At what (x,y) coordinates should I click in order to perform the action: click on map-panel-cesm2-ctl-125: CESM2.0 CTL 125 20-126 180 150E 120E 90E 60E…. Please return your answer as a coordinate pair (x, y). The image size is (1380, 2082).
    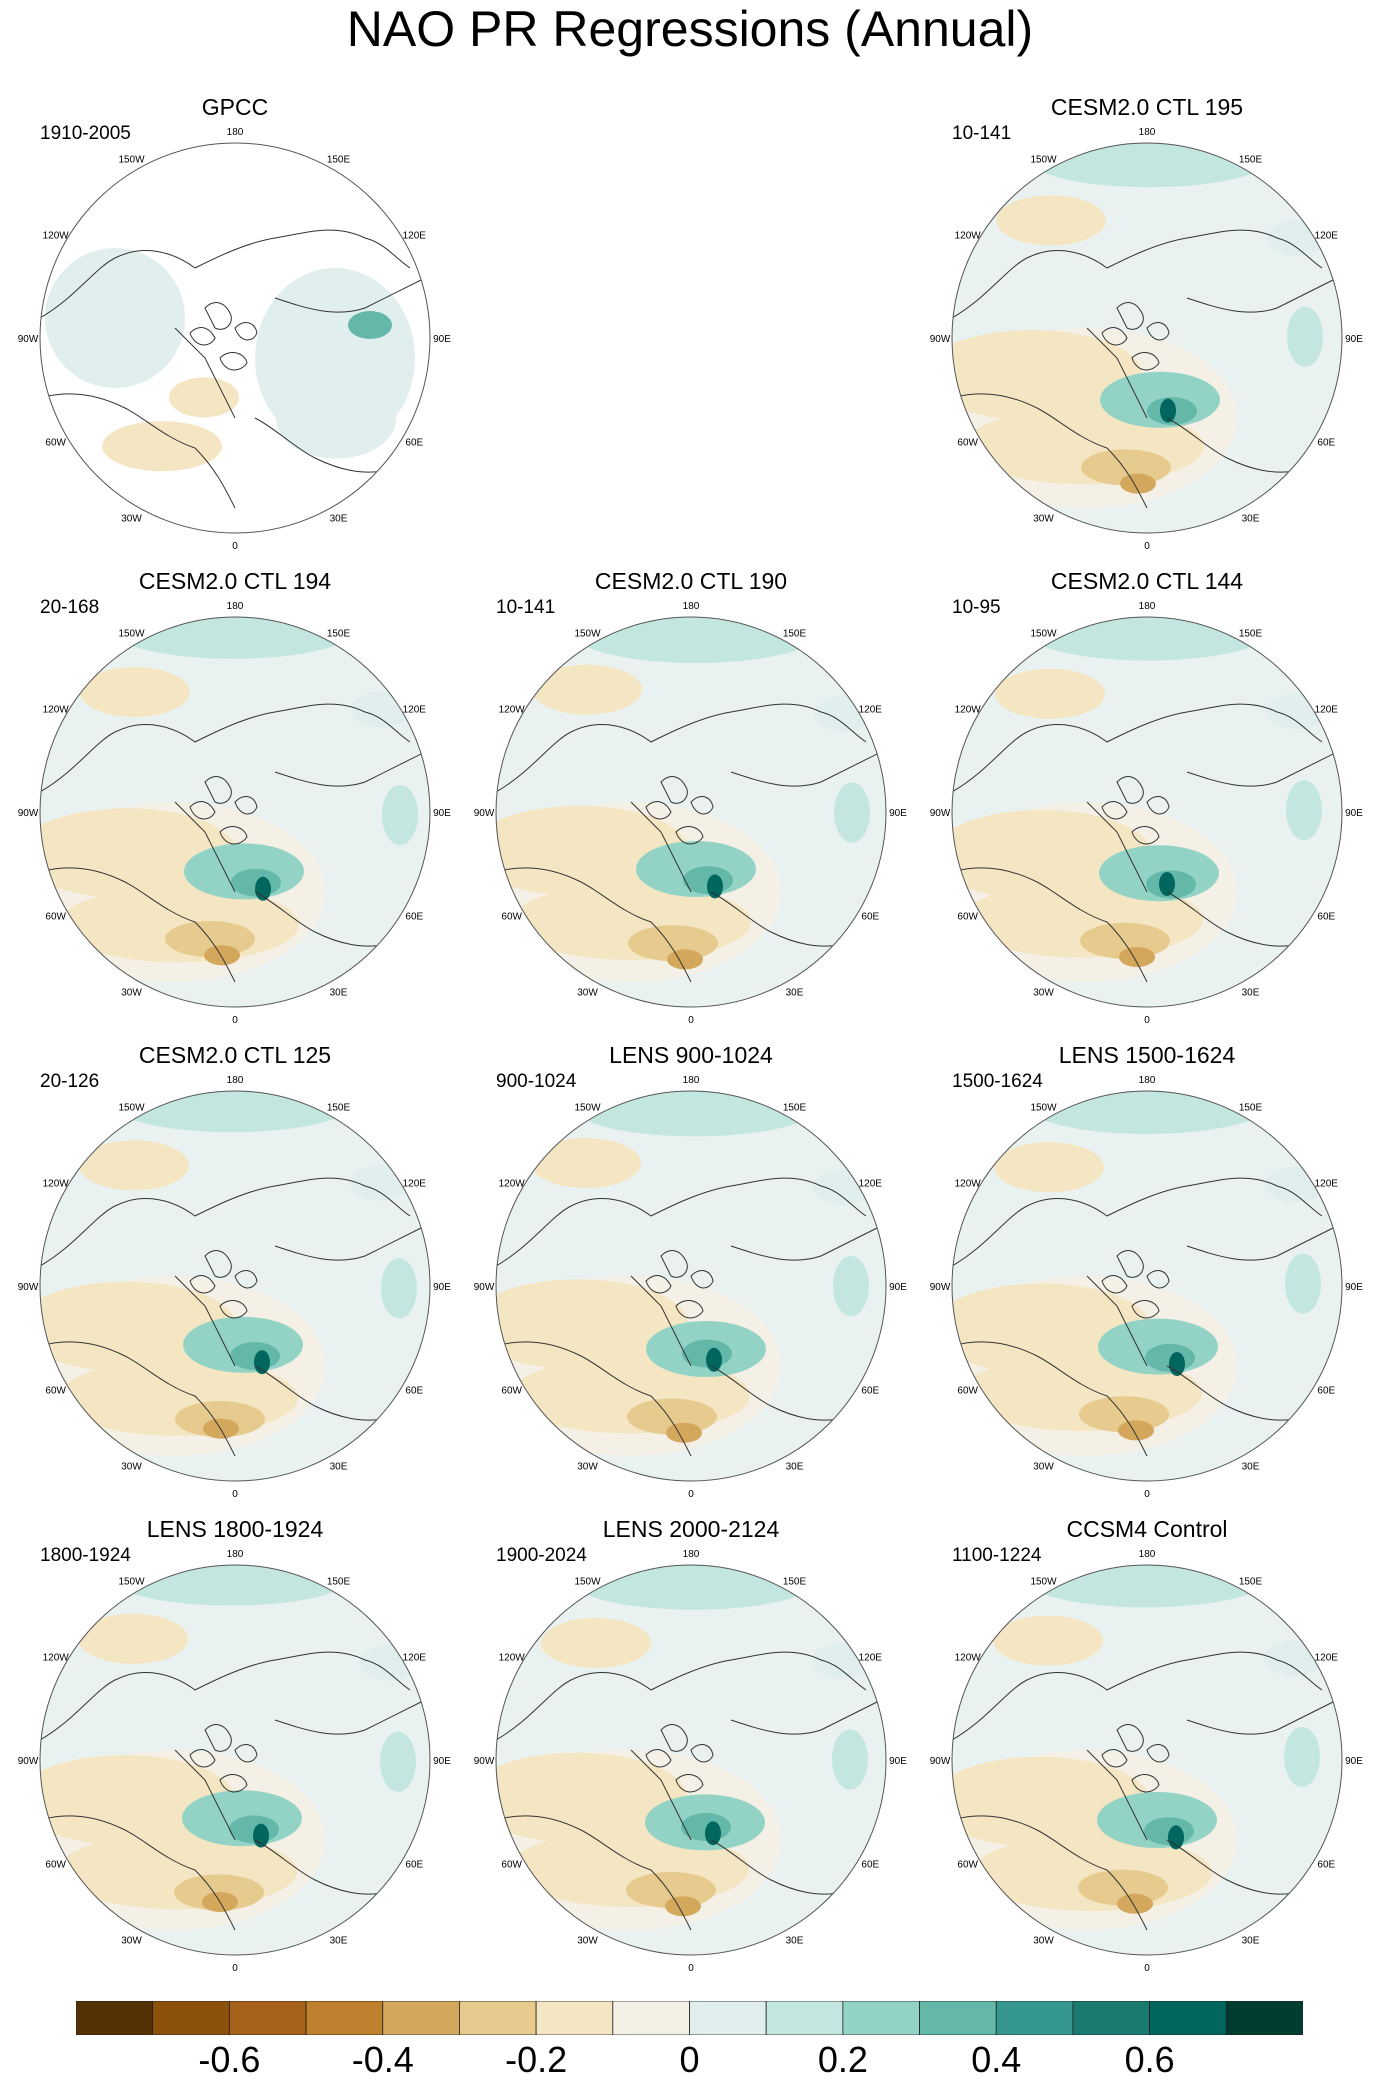
    Looking at the image, I should click on (235, 1276).